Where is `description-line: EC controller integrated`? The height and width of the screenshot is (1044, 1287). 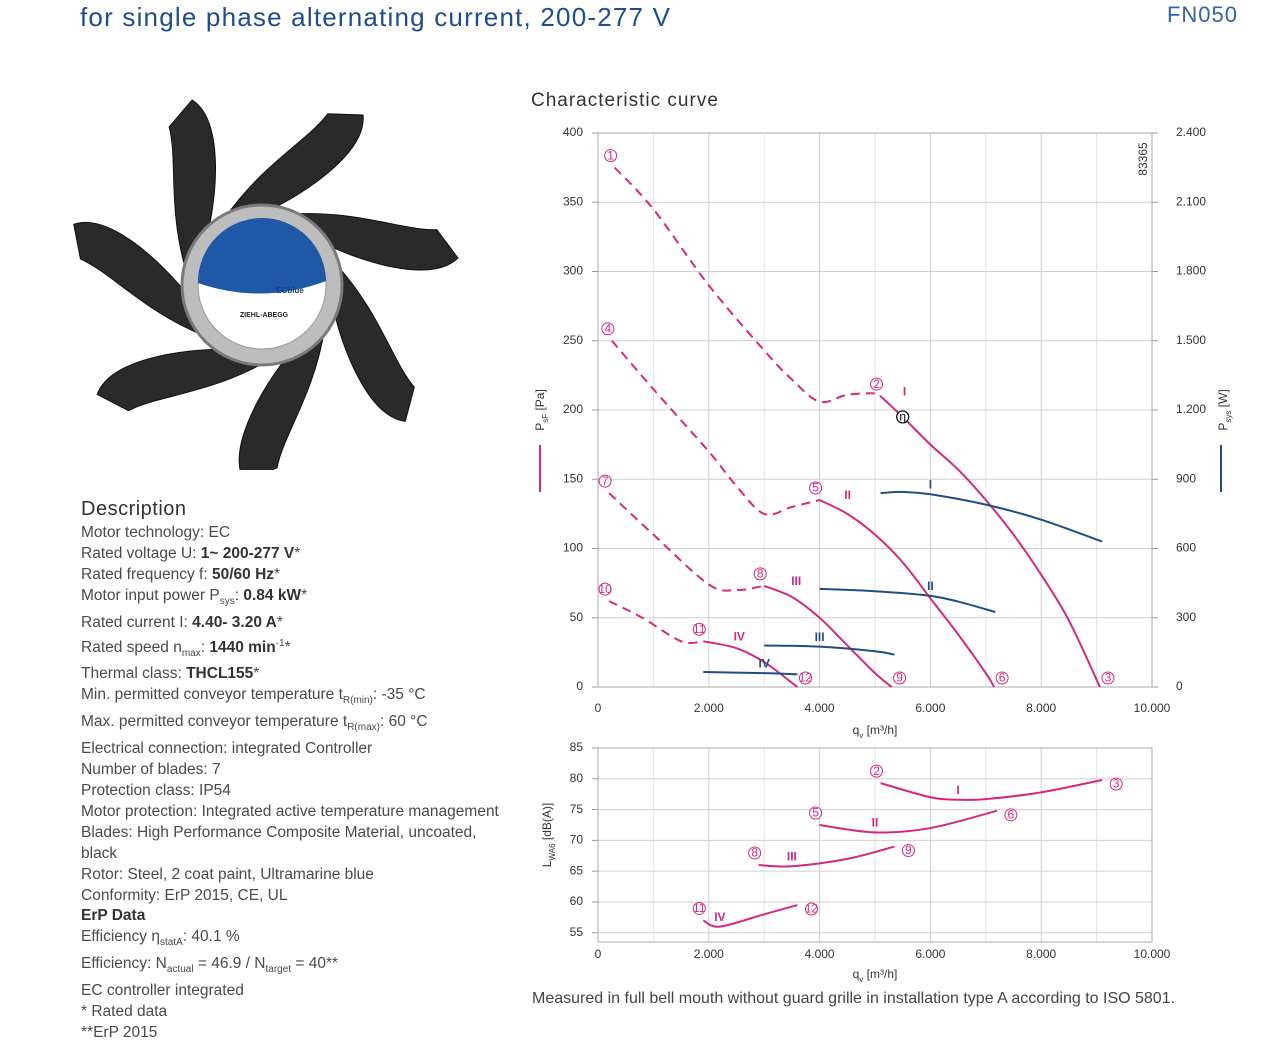
description-line: EC controller integrated is located at coordinates (306, 991).